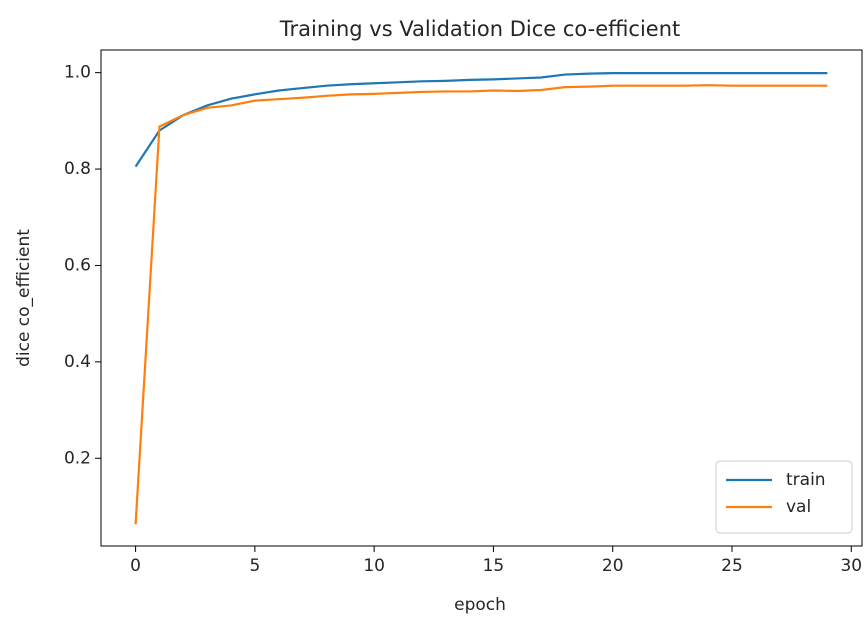 The image size is (868, 621). What do you see at coordinates (613, 566) in the screenshot?
I see `x-tick-label: 20` at bounding box center [613, 566].